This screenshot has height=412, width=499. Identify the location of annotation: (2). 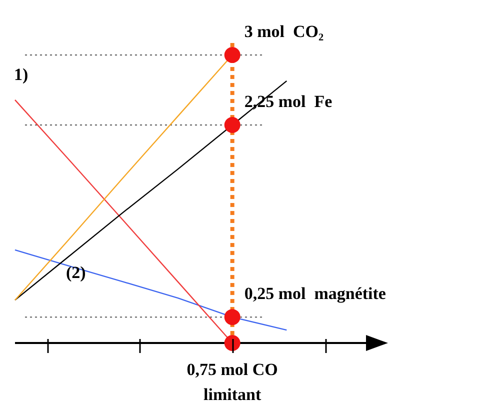
(76, 272).